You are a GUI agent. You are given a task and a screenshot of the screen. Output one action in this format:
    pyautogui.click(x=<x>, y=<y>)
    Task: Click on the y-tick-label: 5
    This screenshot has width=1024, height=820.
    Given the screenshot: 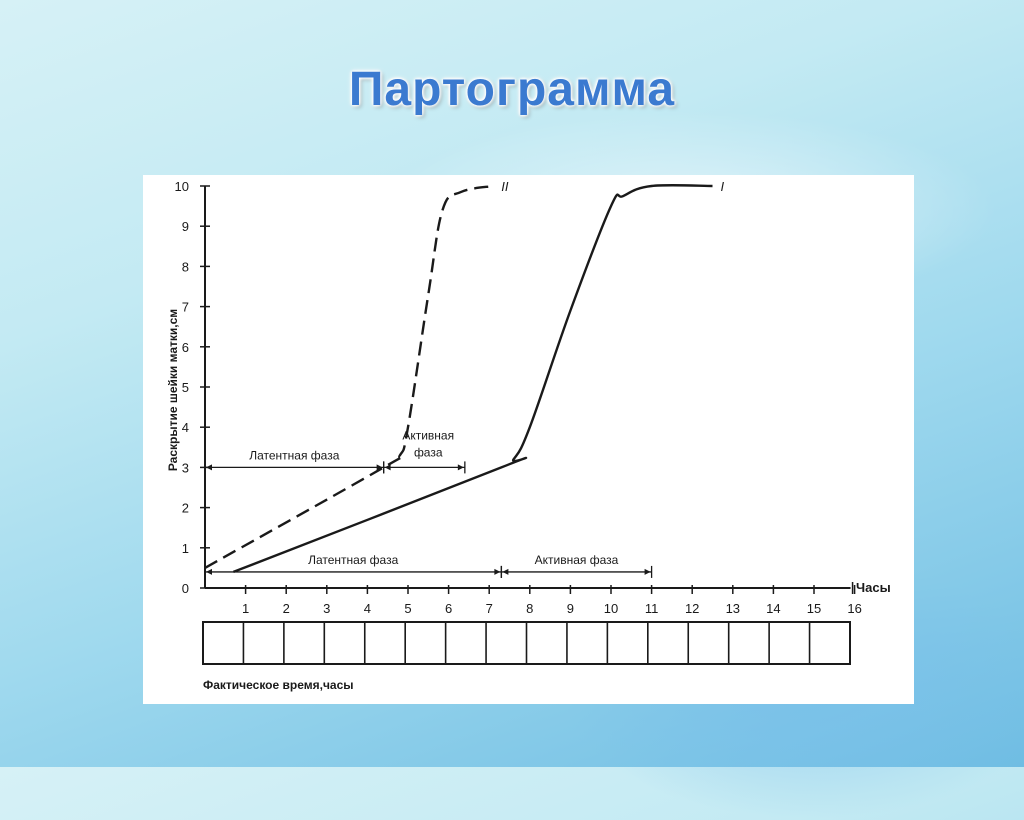 What is the action you would take?
    pyautogui.click(x=185, y=387)
    